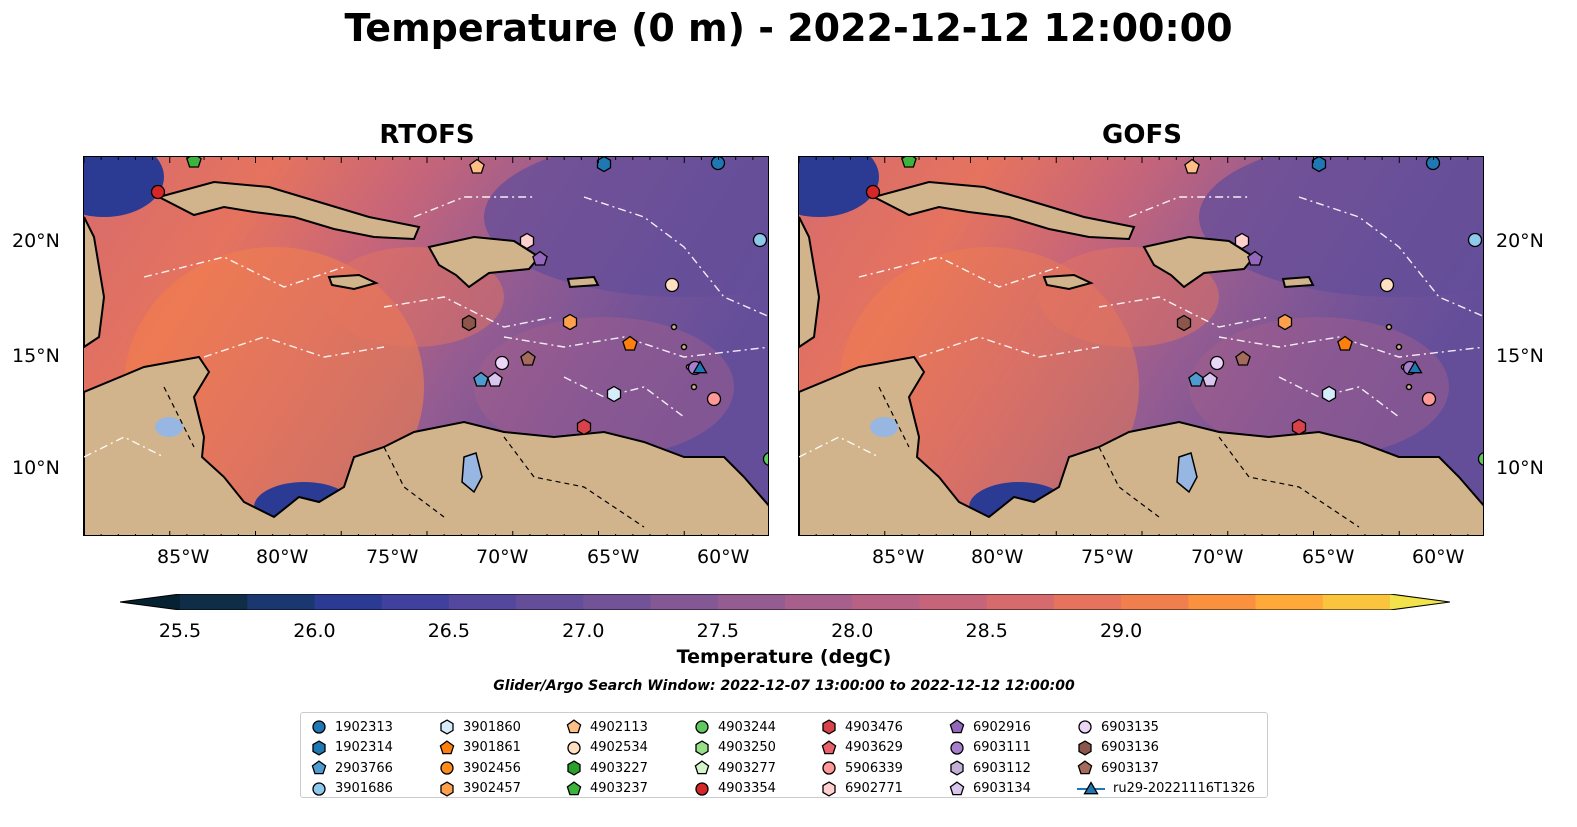 The width and height of the screenshot is (1577, 827). I want to click on legend-label: 2903766, so click(364, 768).